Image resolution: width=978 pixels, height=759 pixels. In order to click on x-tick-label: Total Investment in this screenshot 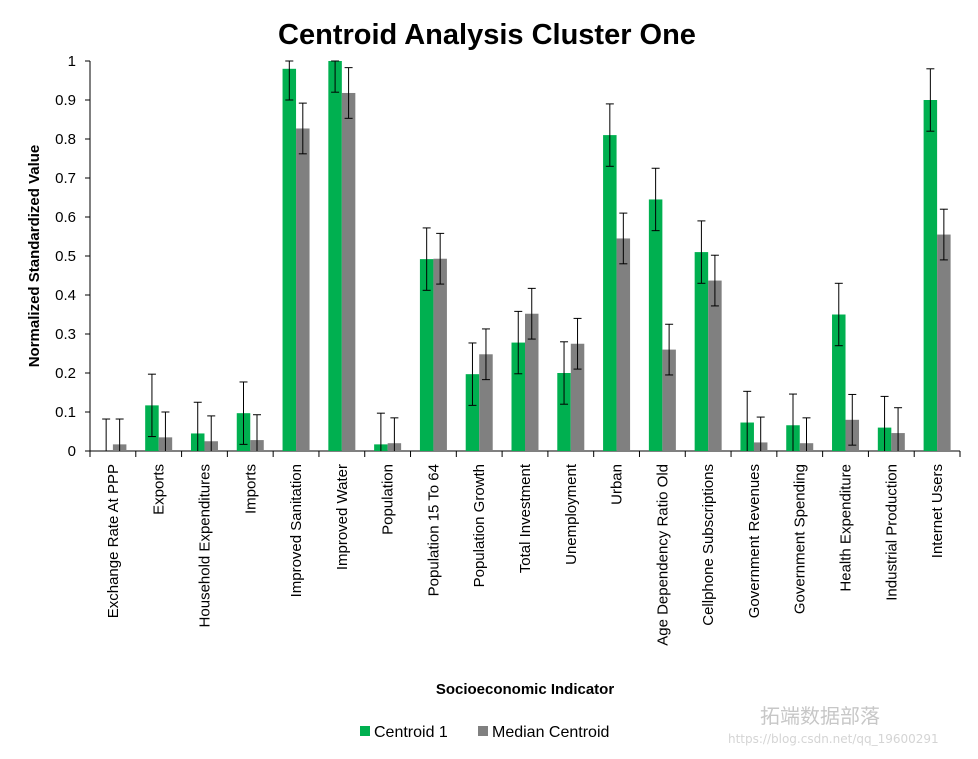, I will do `click(525, 518)`.